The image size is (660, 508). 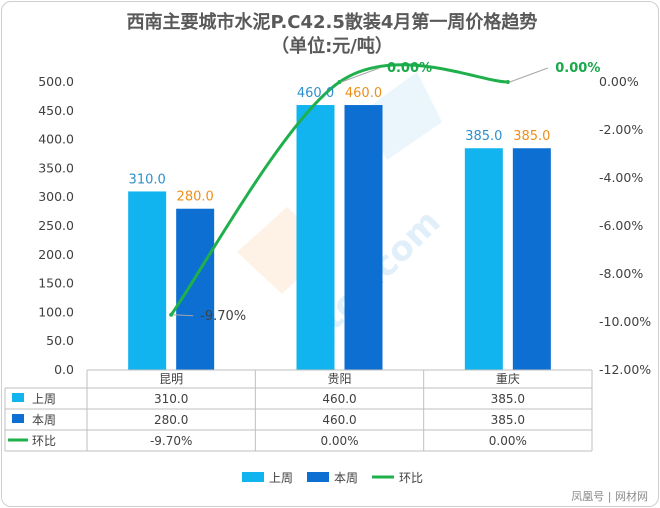 I want to click on y-left-tick-label: 350.0, so click(x=56, y=167).